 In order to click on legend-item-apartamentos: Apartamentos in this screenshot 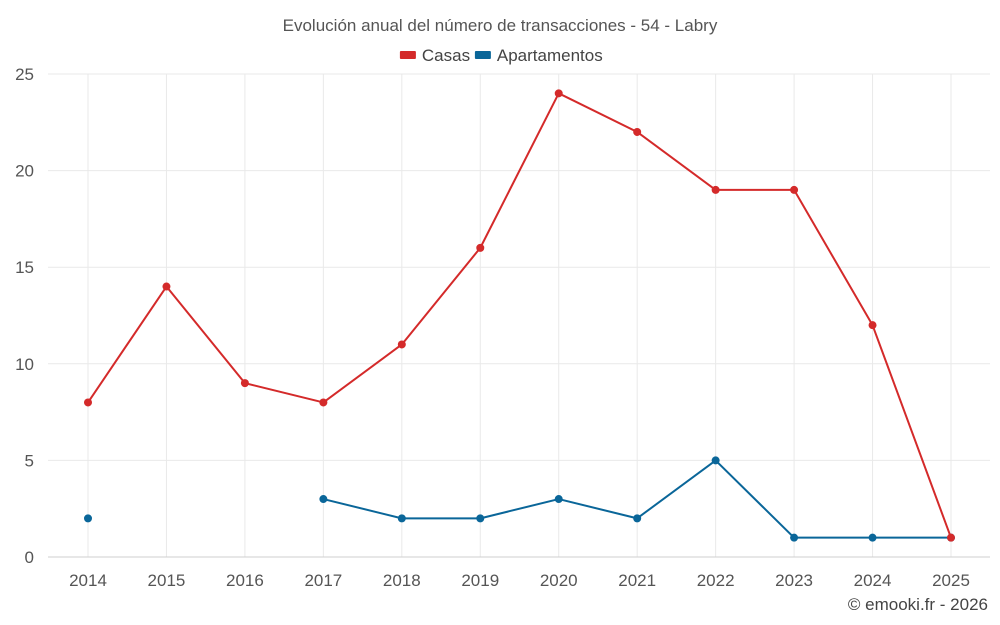, I will do `click(538, 55)`.